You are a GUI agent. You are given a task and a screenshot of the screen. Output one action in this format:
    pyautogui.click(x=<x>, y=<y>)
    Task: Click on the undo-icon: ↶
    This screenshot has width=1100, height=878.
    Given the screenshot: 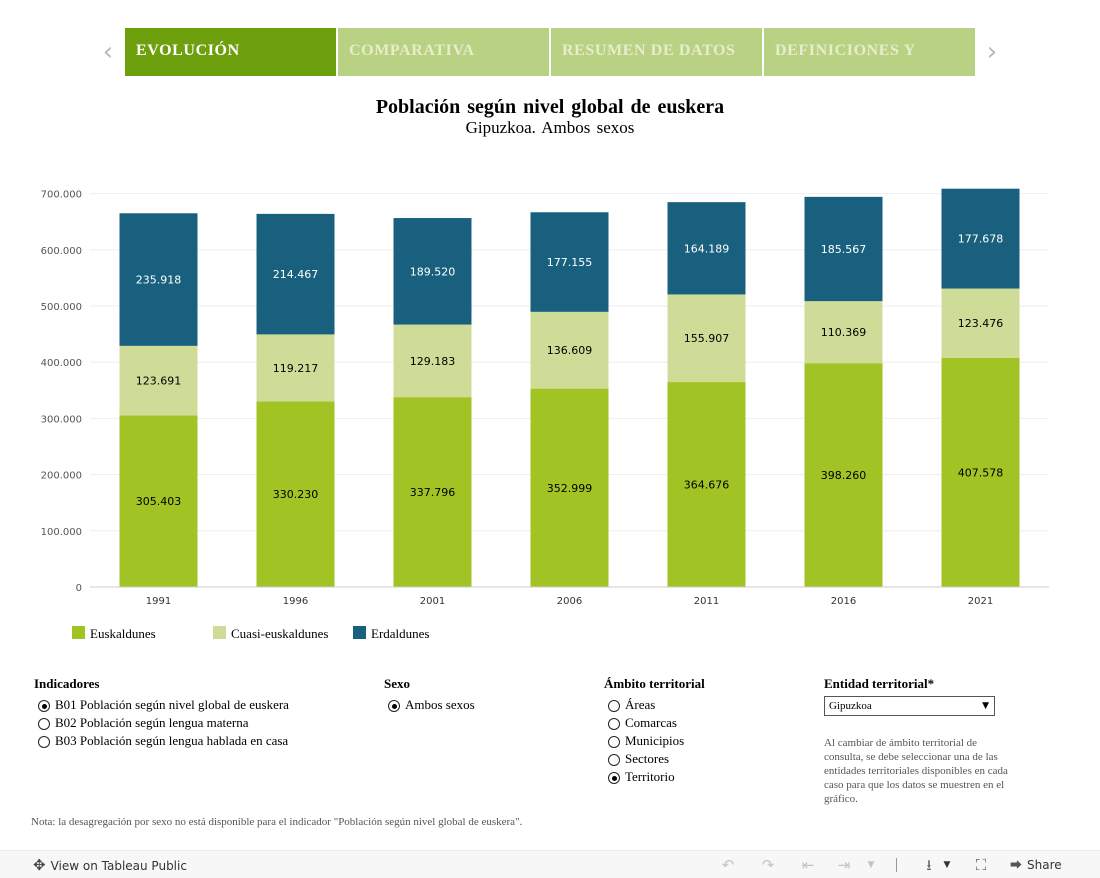 What is the action you would take?
    pyautogui.click(x=728, y=865)
    